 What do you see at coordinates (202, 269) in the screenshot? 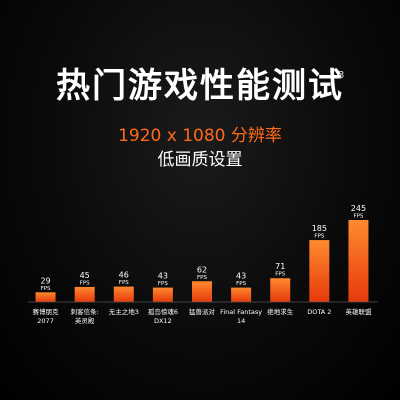
I see `bar-value-label: 62` at bounding box center [202, 269].